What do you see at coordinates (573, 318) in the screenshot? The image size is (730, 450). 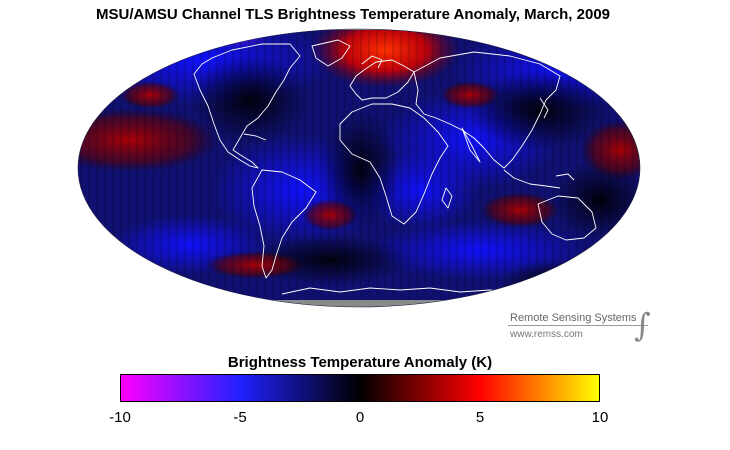 I see `credit-organization: Remote Sensing Systems` at bounding box center [573, 318].